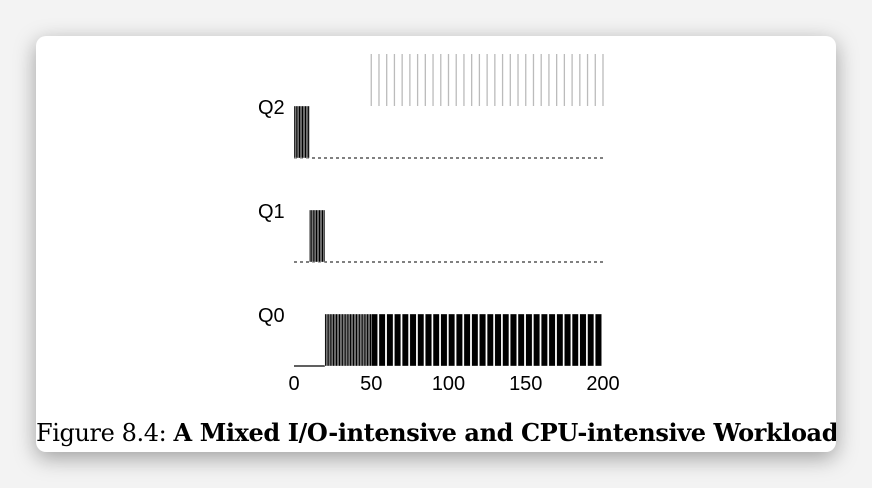 This screenshot has height=488, width=872. Describe the element at coordinates (293, 384) in the screenshot. I see `x-tick-label: 0` at that location.